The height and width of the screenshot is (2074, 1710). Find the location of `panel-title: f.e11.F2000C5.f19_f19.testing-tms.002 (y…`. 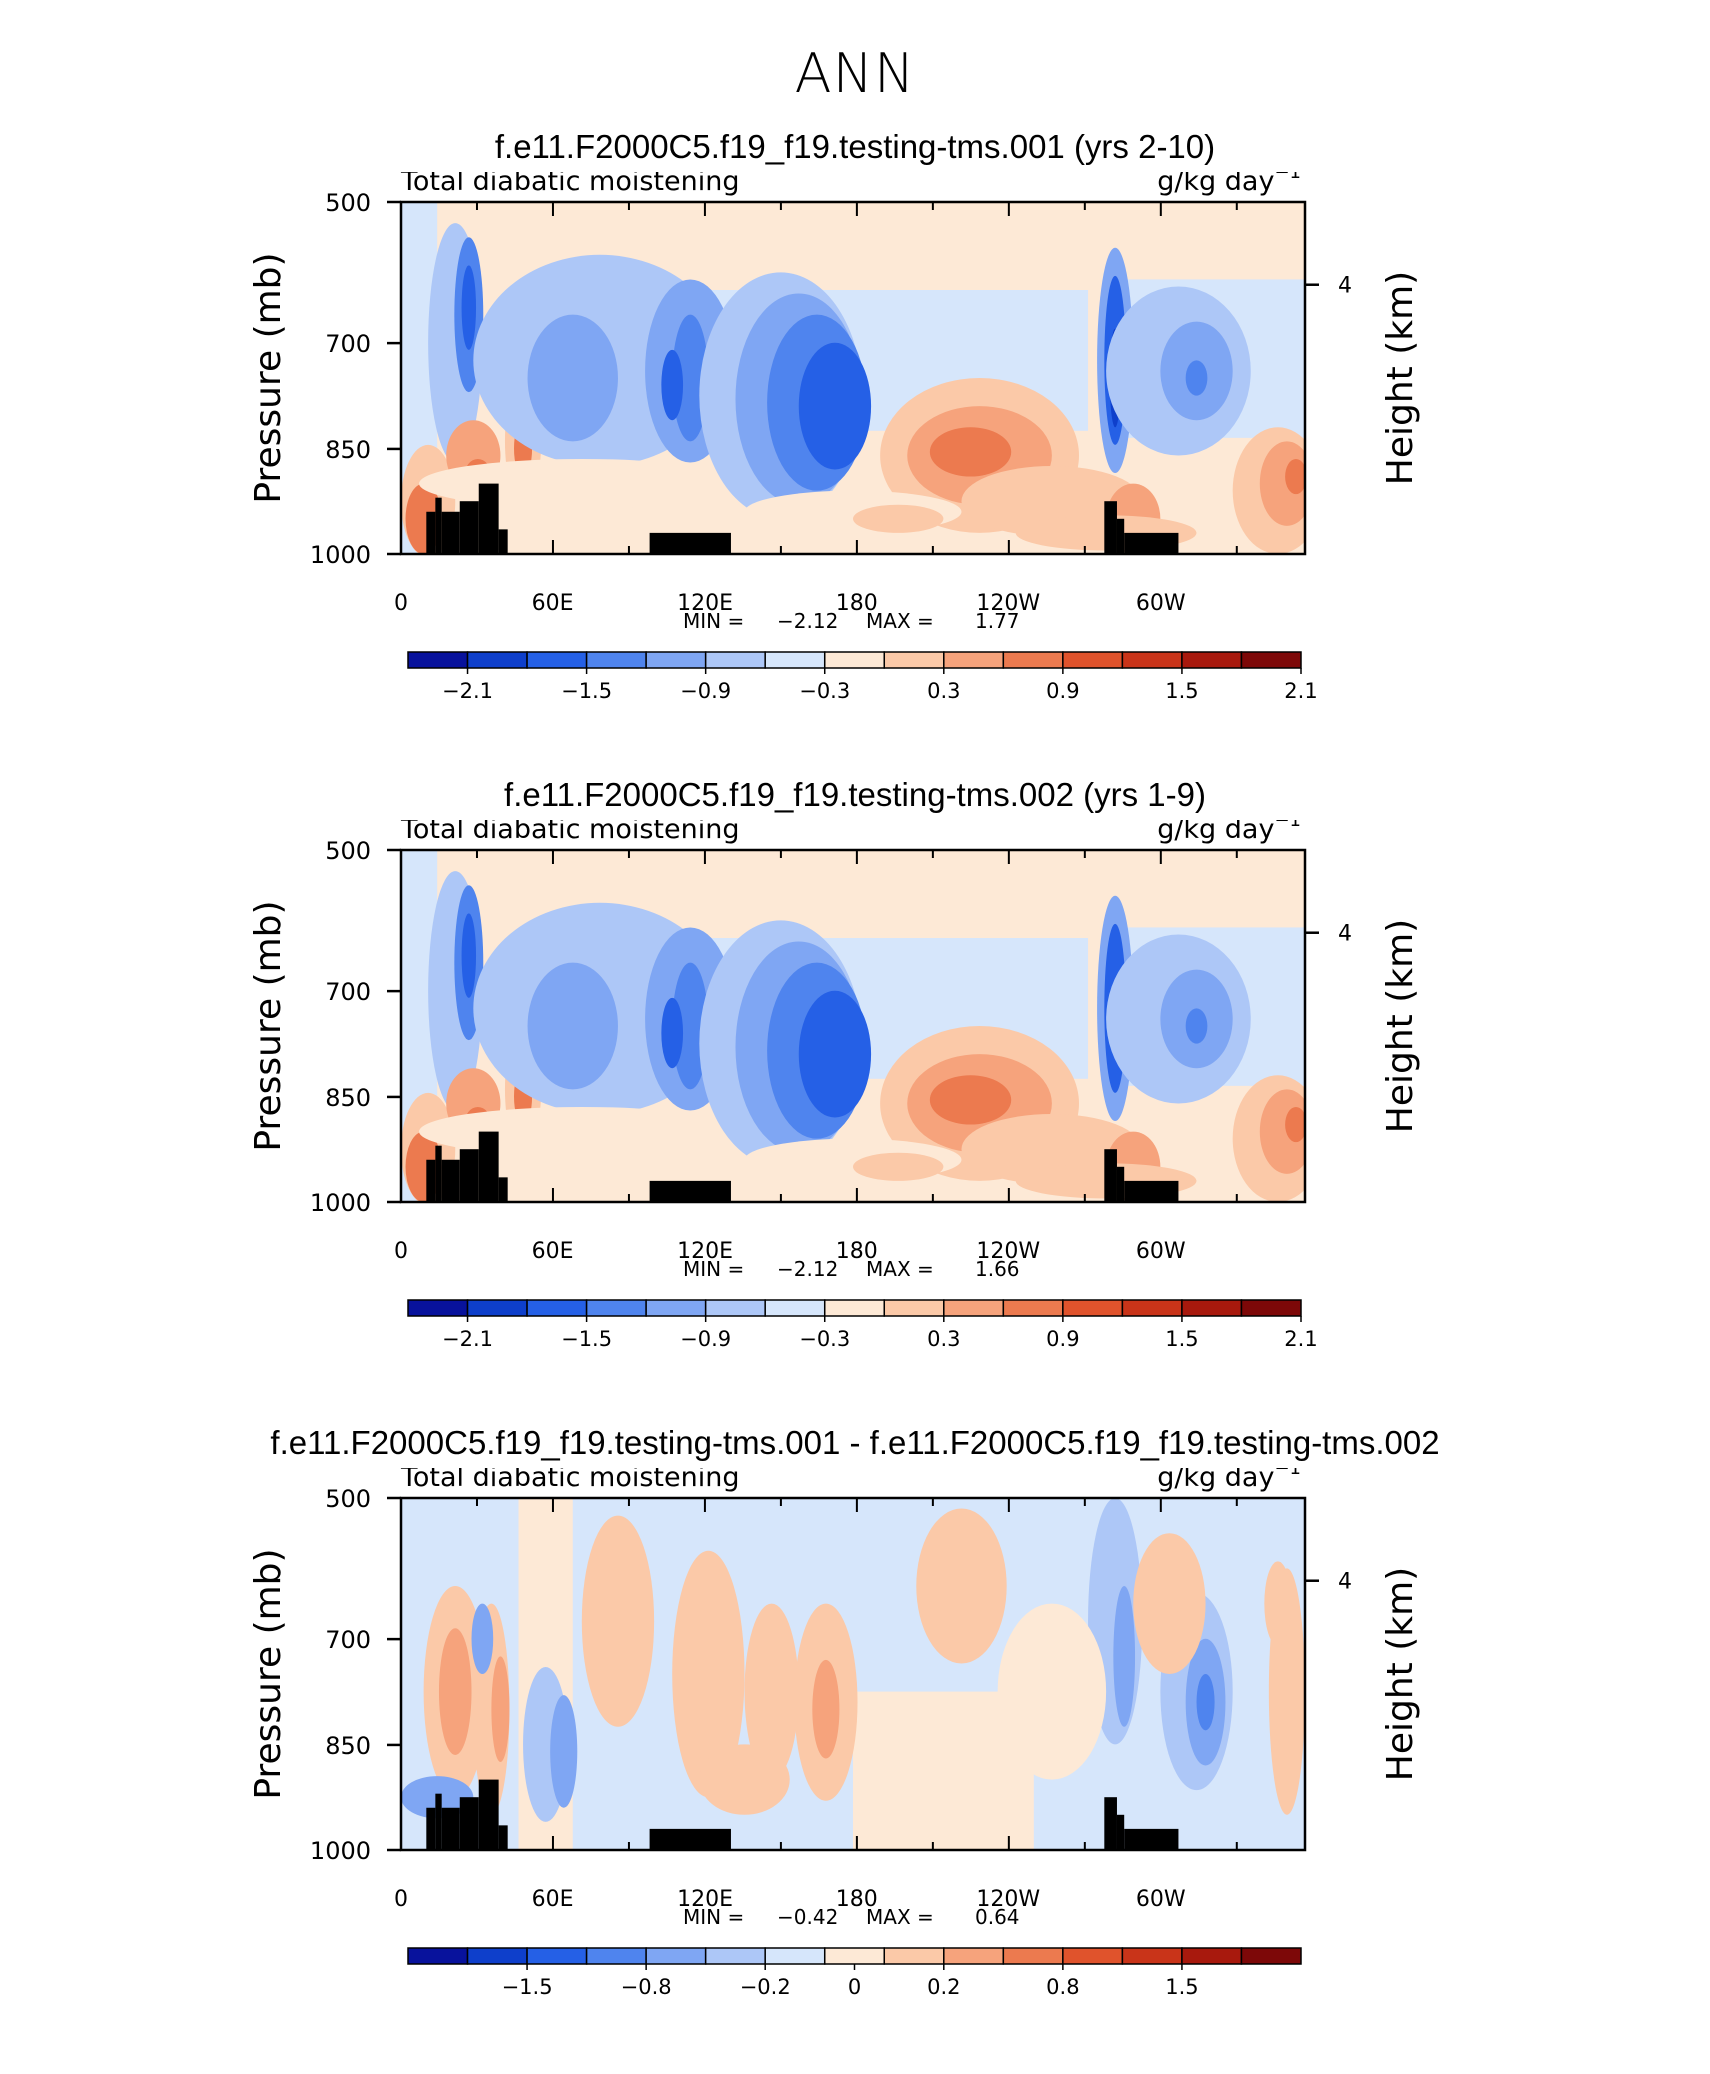

panel-title: f.e11.F2000C5.f19_f19.testing-tms.002 (y… is located at coordinates (855, 794).